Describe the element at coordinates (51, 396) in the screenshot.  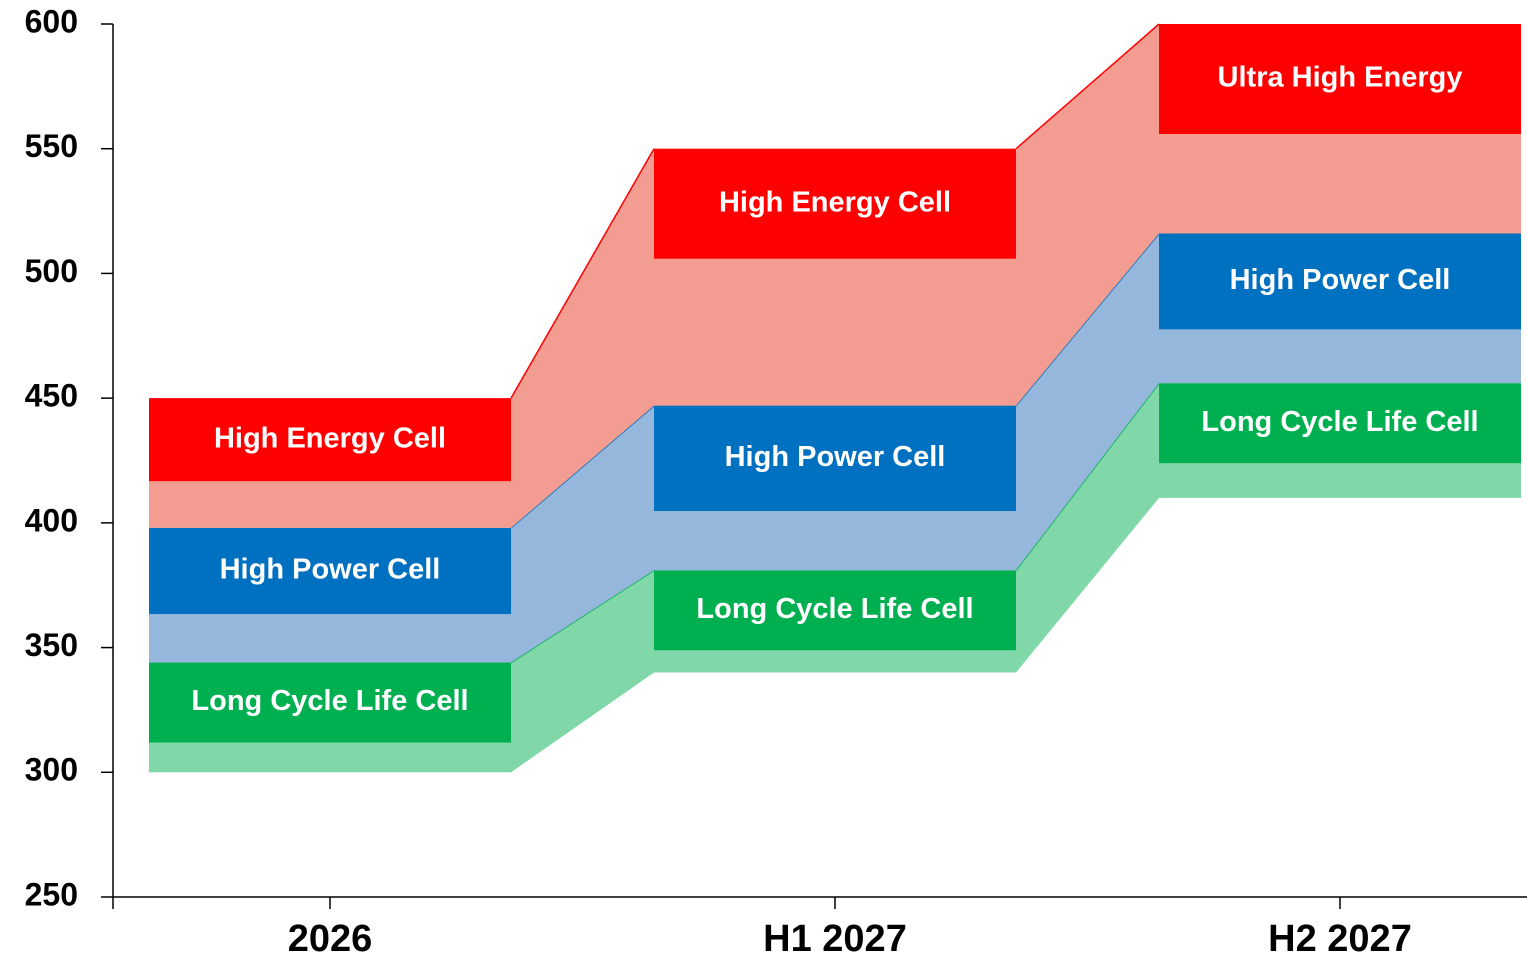
I see `y-tick-label: 450` at that location.